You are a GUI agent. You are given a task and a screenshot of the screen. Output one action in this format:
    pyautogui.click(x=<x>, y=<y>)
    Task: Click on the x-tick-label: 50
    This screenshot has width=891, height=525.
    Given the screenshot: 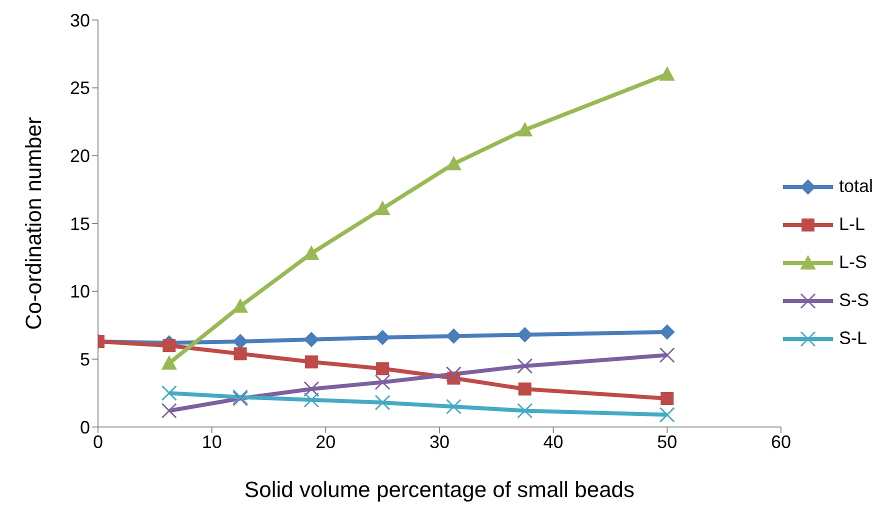 What is the action you would take?
    pyautogui.click(x=667, y=442)
    